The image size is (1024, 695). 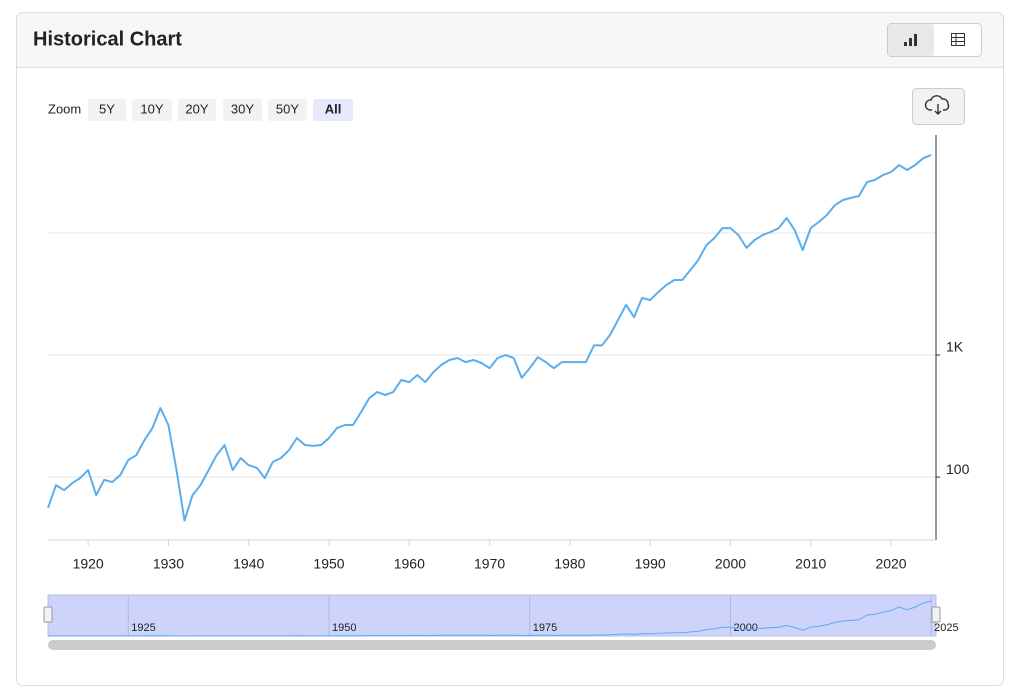 What do you see at coordinates (344, 628) in the screenshot?
I see `navigator-label: 1950` at bounding box center [344, 628].